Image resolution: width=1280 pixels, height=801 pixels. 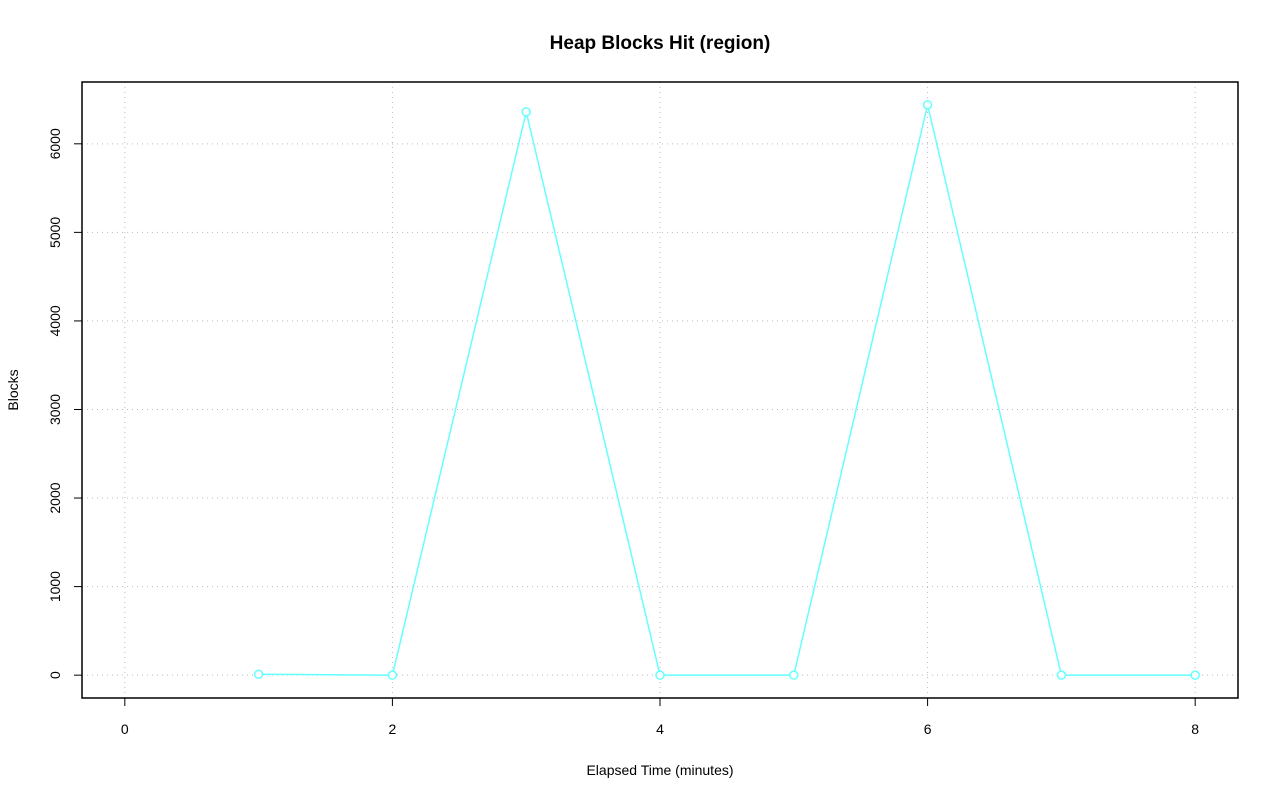 I want to click on x-tick-label: 6, so click(x=928, y=729).